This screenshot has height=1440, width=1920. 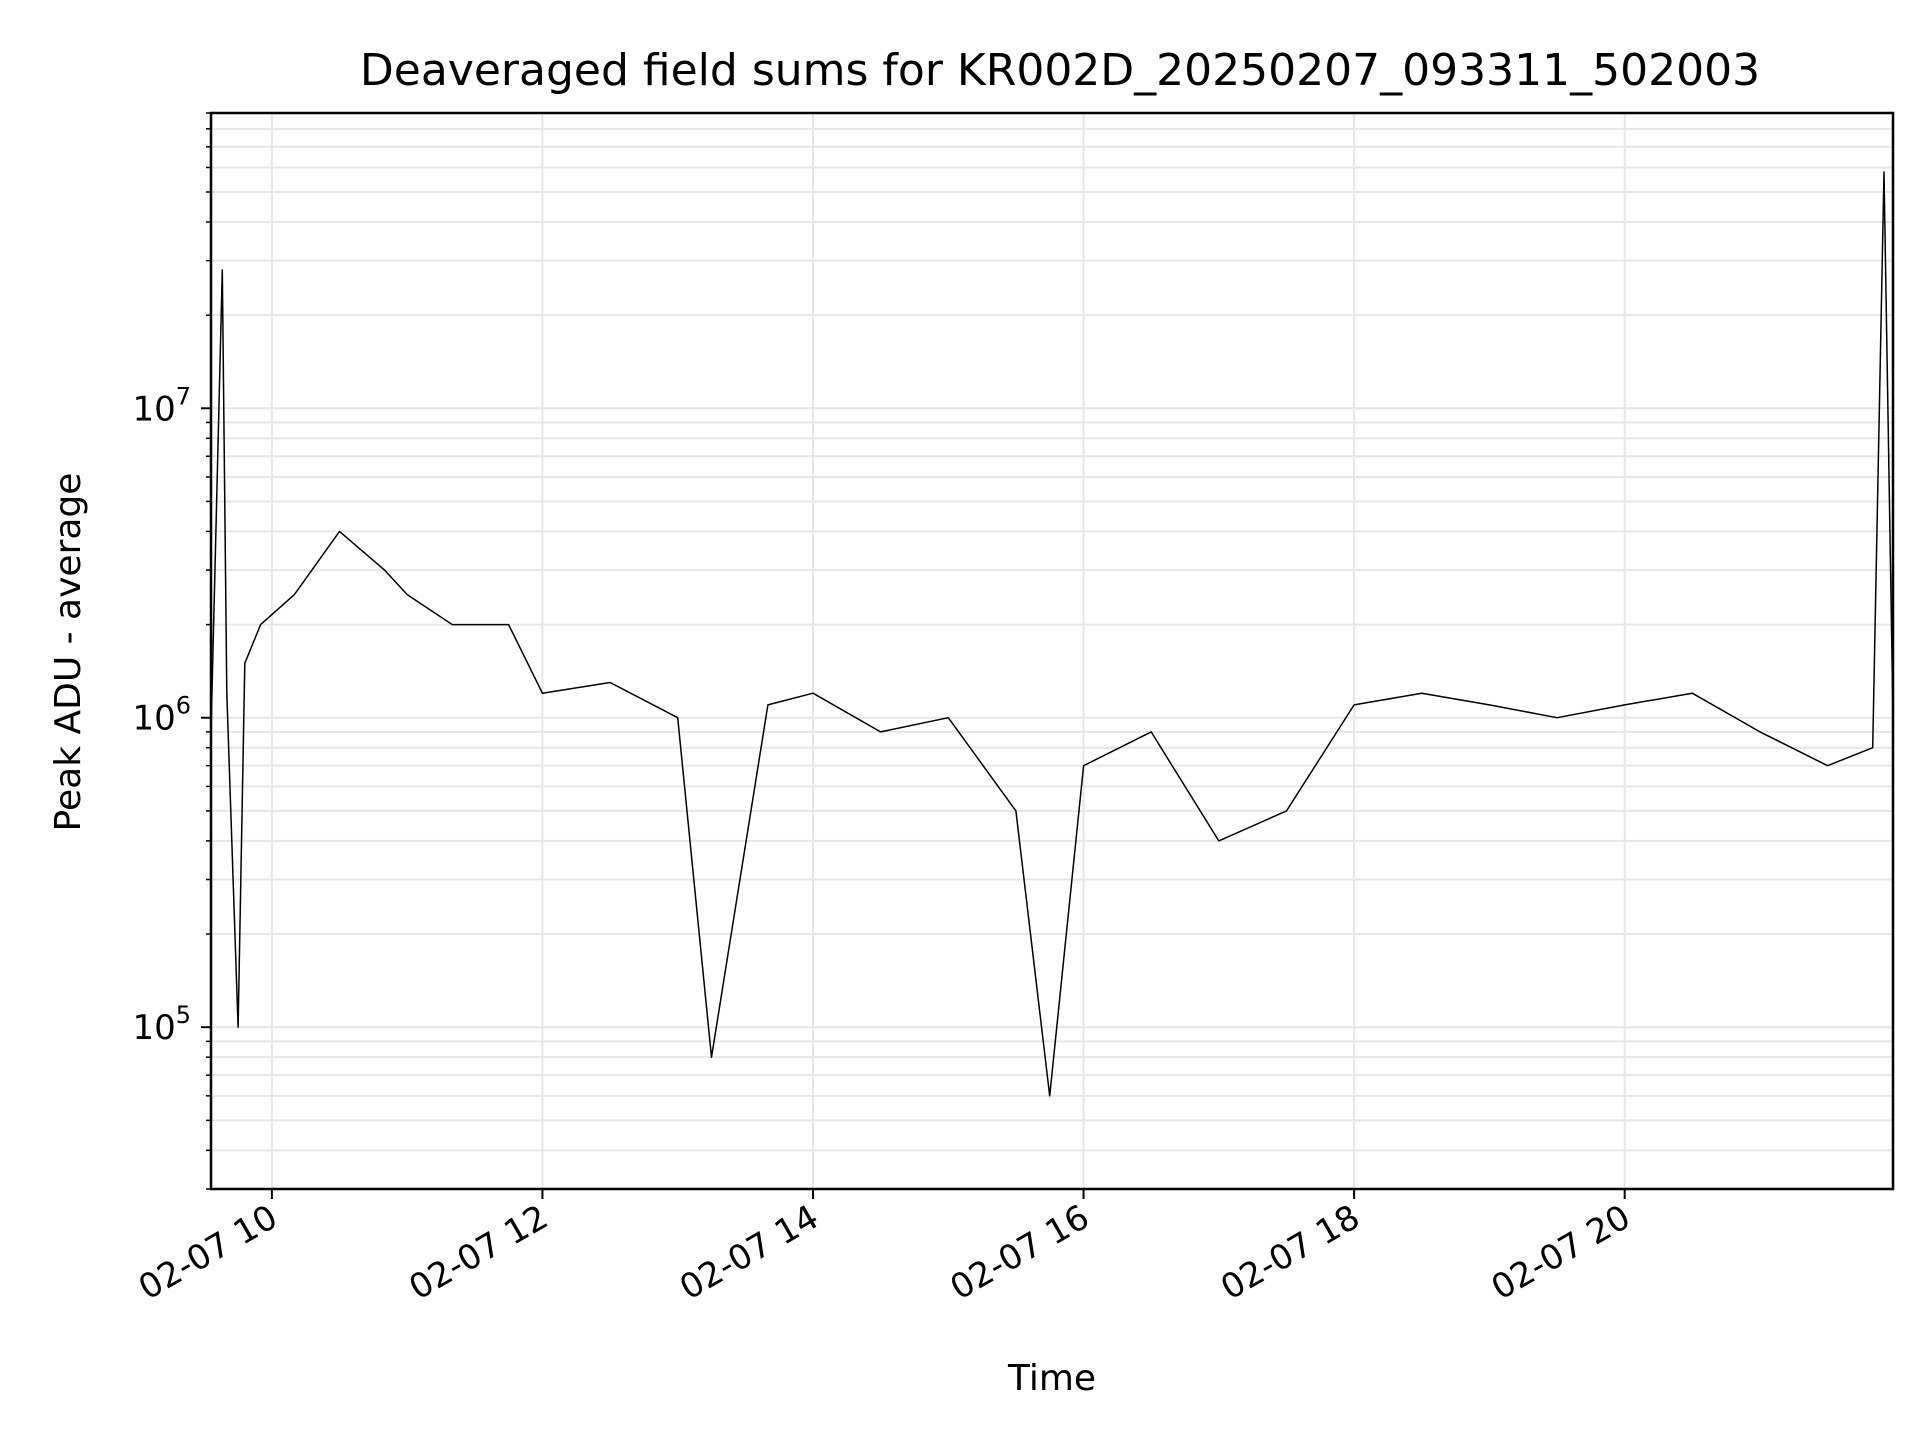 I want to click on y-axis: 10⁵ 10⁶ 10⁷, so click(x=171, y=651).